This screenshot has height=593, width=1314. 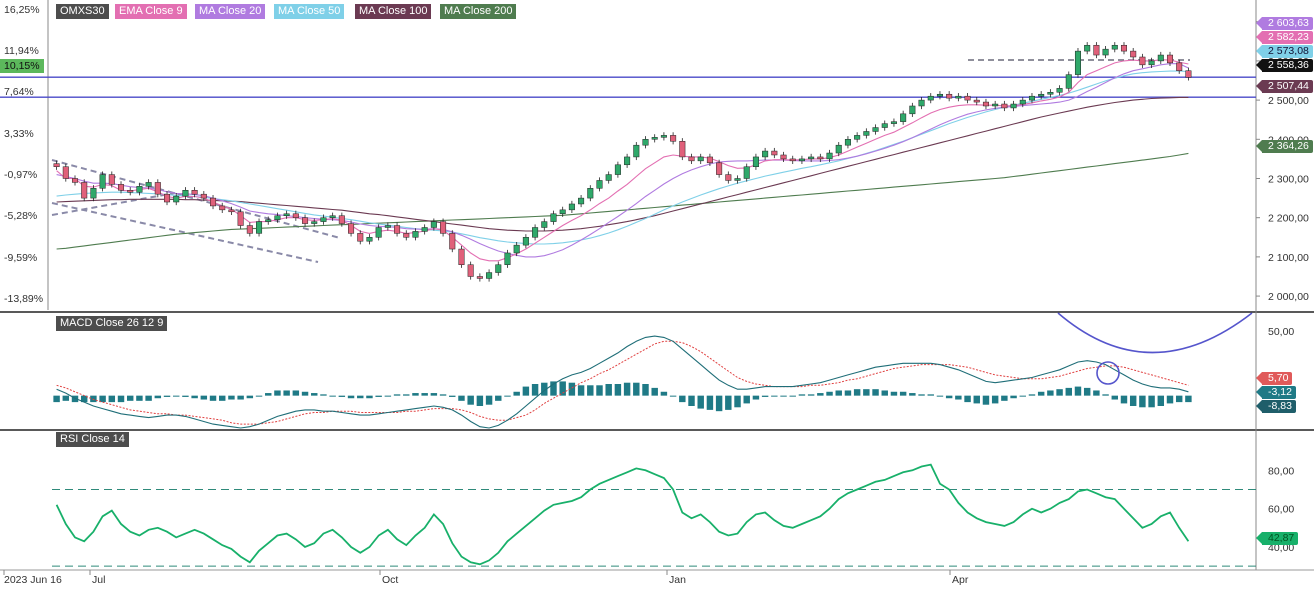 I want to click on legend-ma50: MA Close 50, so click(x=309, y=11).